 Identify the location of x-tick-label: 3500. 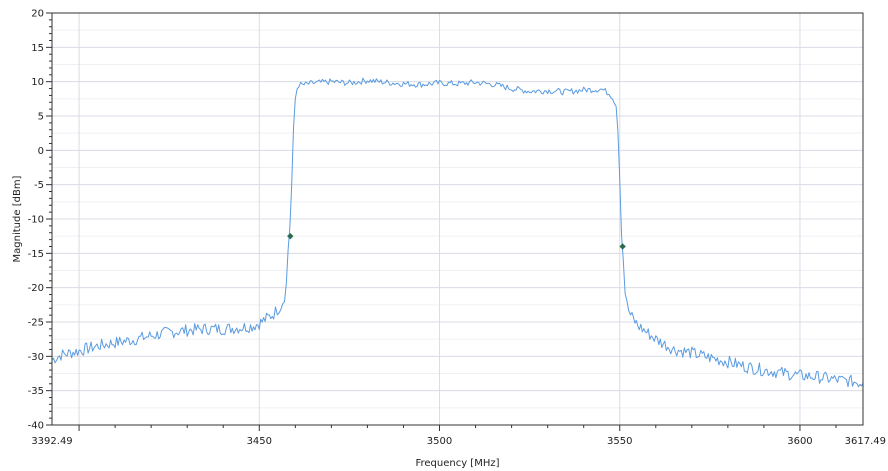
(439, 441).